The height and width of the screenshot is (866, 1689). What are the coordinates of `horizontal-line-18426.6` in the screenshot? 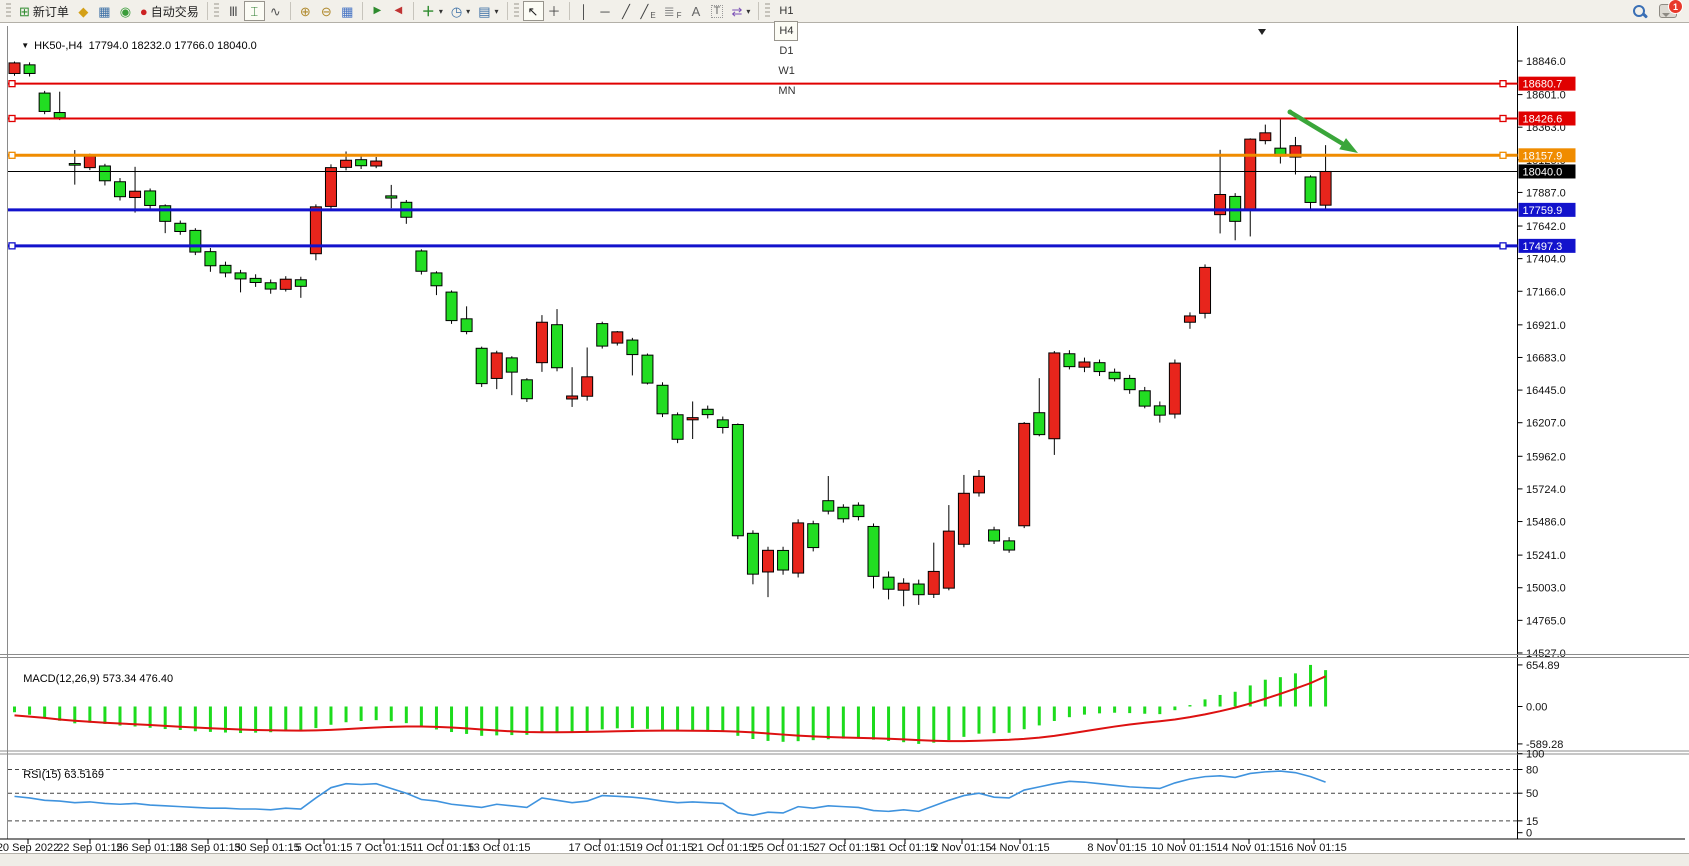 It's located at (763, 118).